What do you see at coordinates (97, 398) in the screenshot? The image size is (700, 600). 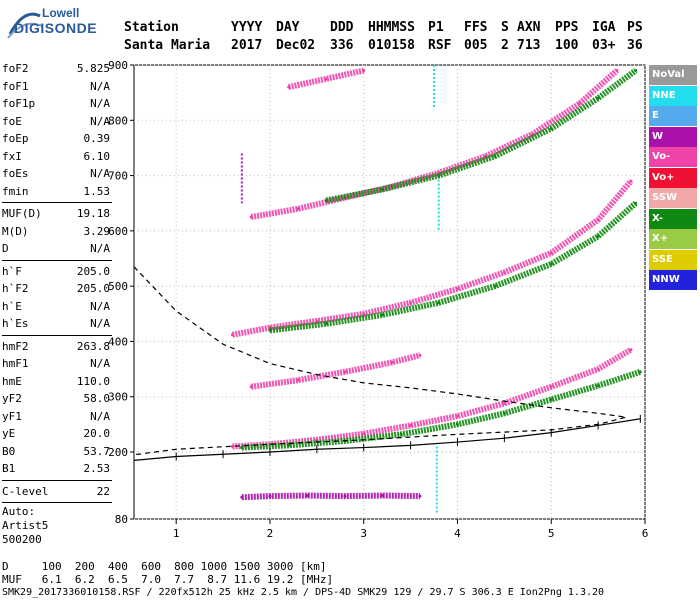 I see `param-value: 58.0` at bounding box center [97, 398].